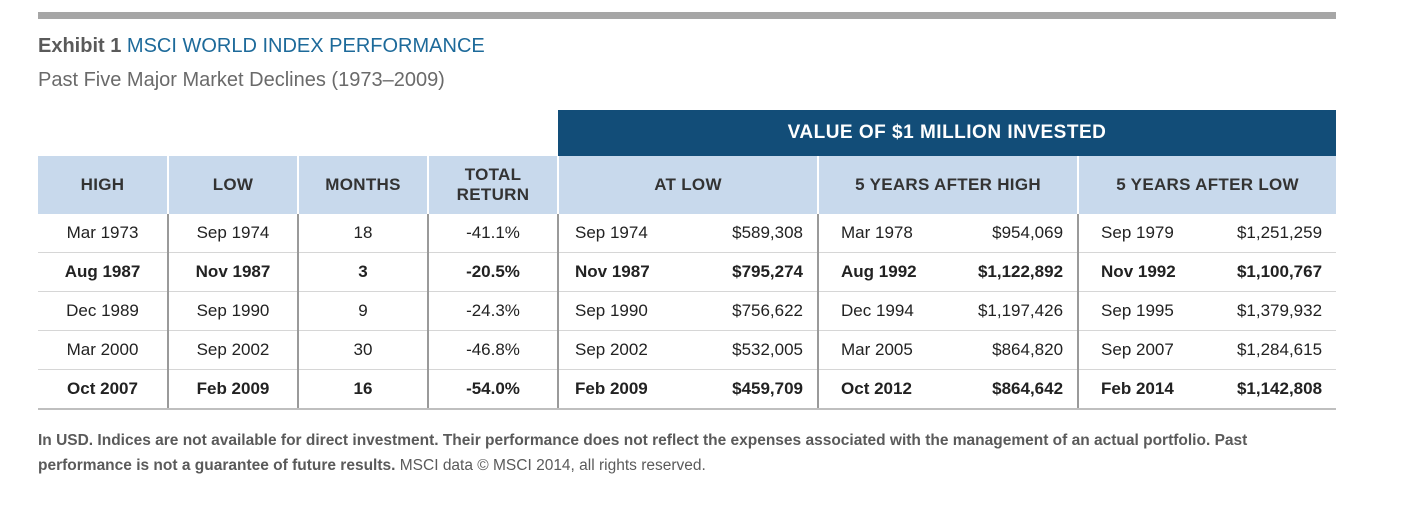 Image resolution: width=1405 pixels, height=521 pixels. What do you see at coordinates (753, 233) in the screenshot?
I see `cell-at-low-value: $589,308` at bounding box center [753, 233].